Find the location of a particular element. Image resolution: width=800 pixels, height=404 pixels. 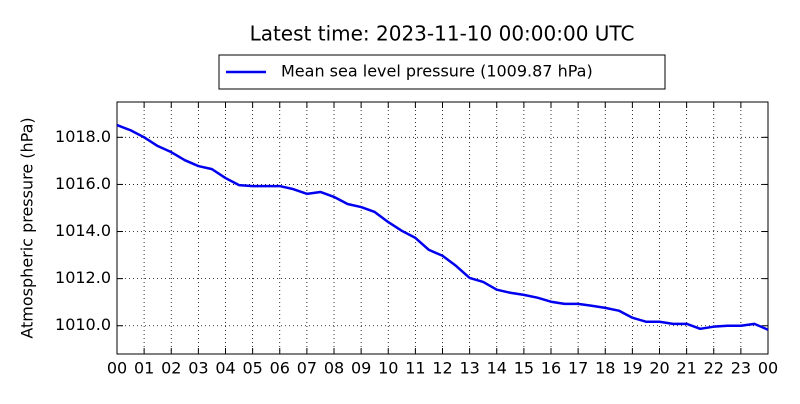

y-tick-label: 1016.0 is located at coordinates (83, 183).